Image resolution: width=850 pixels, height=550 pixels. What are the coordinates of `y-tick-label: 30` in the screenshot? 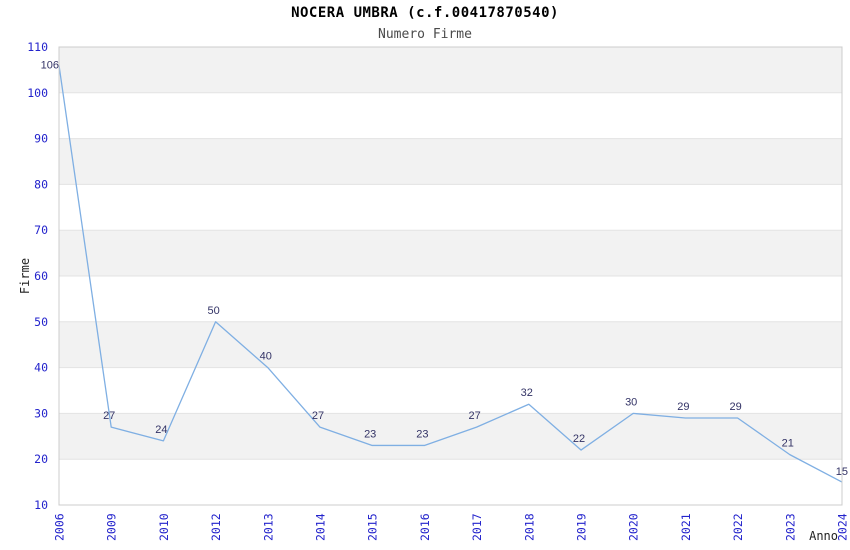 It's located at (41, 413).